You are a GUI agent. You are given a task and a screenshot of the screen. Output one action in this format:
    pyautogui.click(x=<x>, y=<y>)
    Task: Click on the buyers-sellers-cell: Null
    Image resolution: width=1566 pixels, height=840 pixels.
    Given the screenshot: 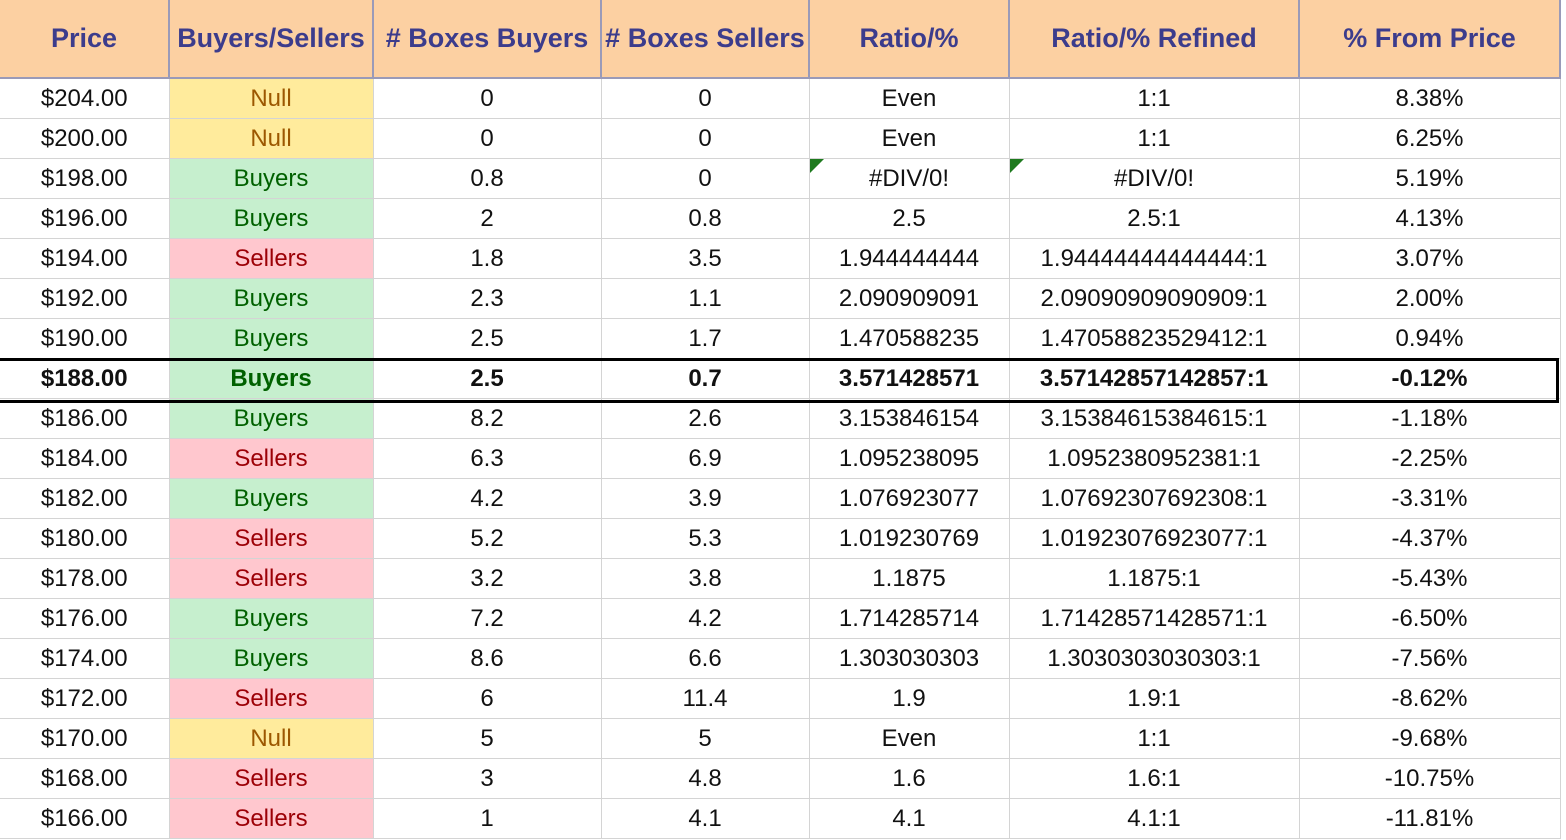 What is the action you would take?
    pyautogui.click(x=271, y=98)
    